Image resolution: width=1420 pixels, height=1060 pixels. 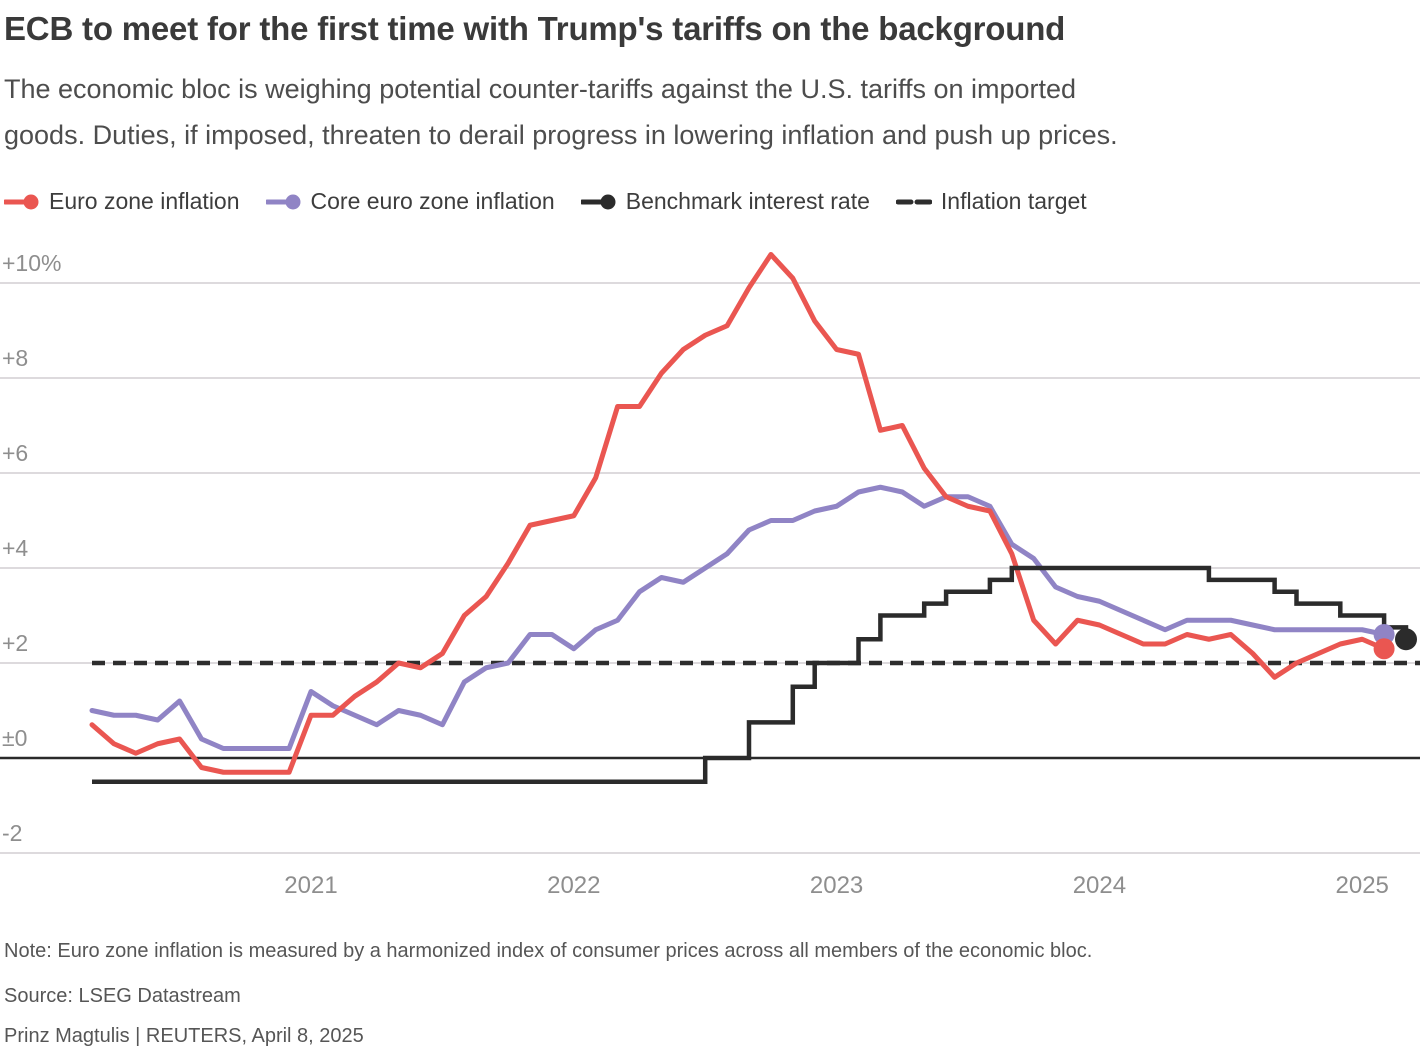 What do you see at coordinates (1406, 639) in the screenshot?
I see `benchmark-interest-rate-end-dot` at bounding box center [1406, 639].